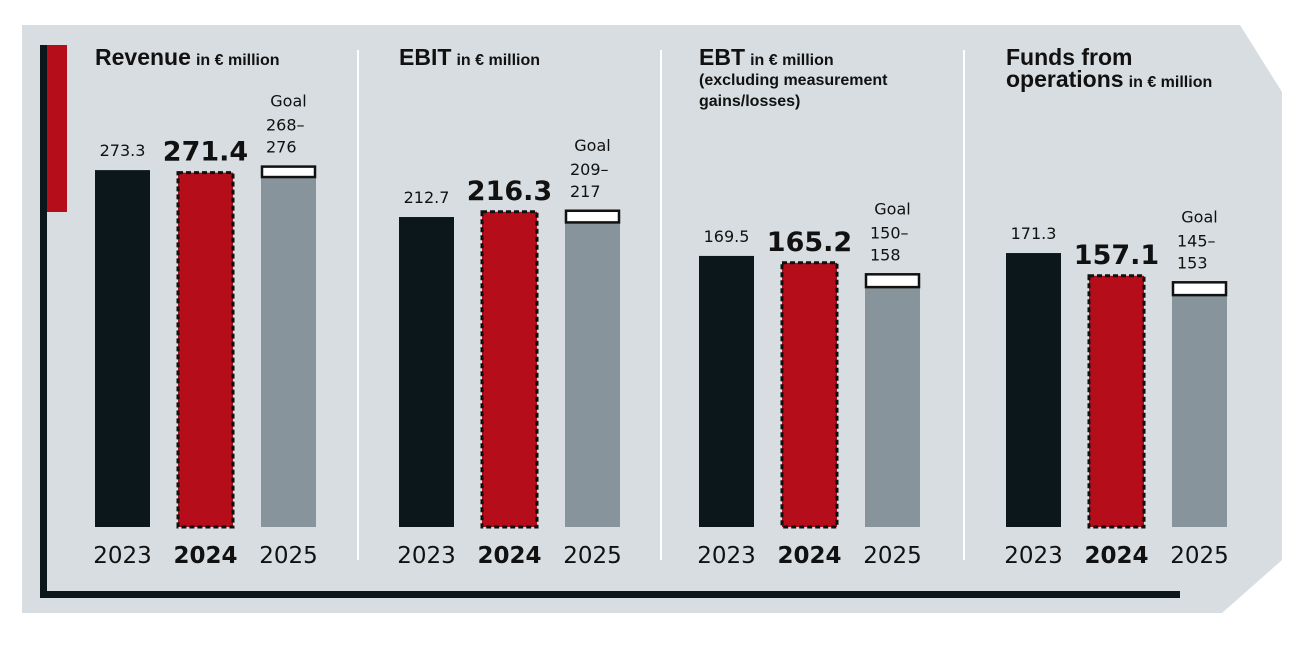 Image resolution: width=1311 pixels, height=651 pixels. What do you see at coordinates (509, 191) in the screenshot?
I see `value-label: 216.3` at bounding box center [509, 191].